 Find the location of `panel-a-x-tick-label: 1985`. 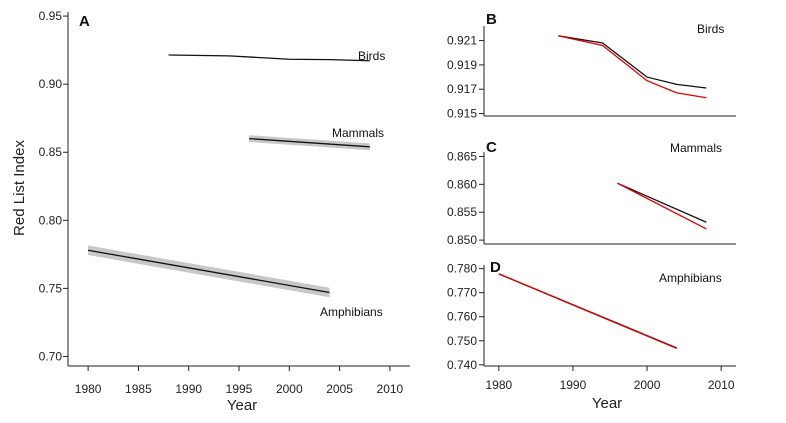

panel-a-x-tick-label: 1985 is located at coordinates (138, 389).